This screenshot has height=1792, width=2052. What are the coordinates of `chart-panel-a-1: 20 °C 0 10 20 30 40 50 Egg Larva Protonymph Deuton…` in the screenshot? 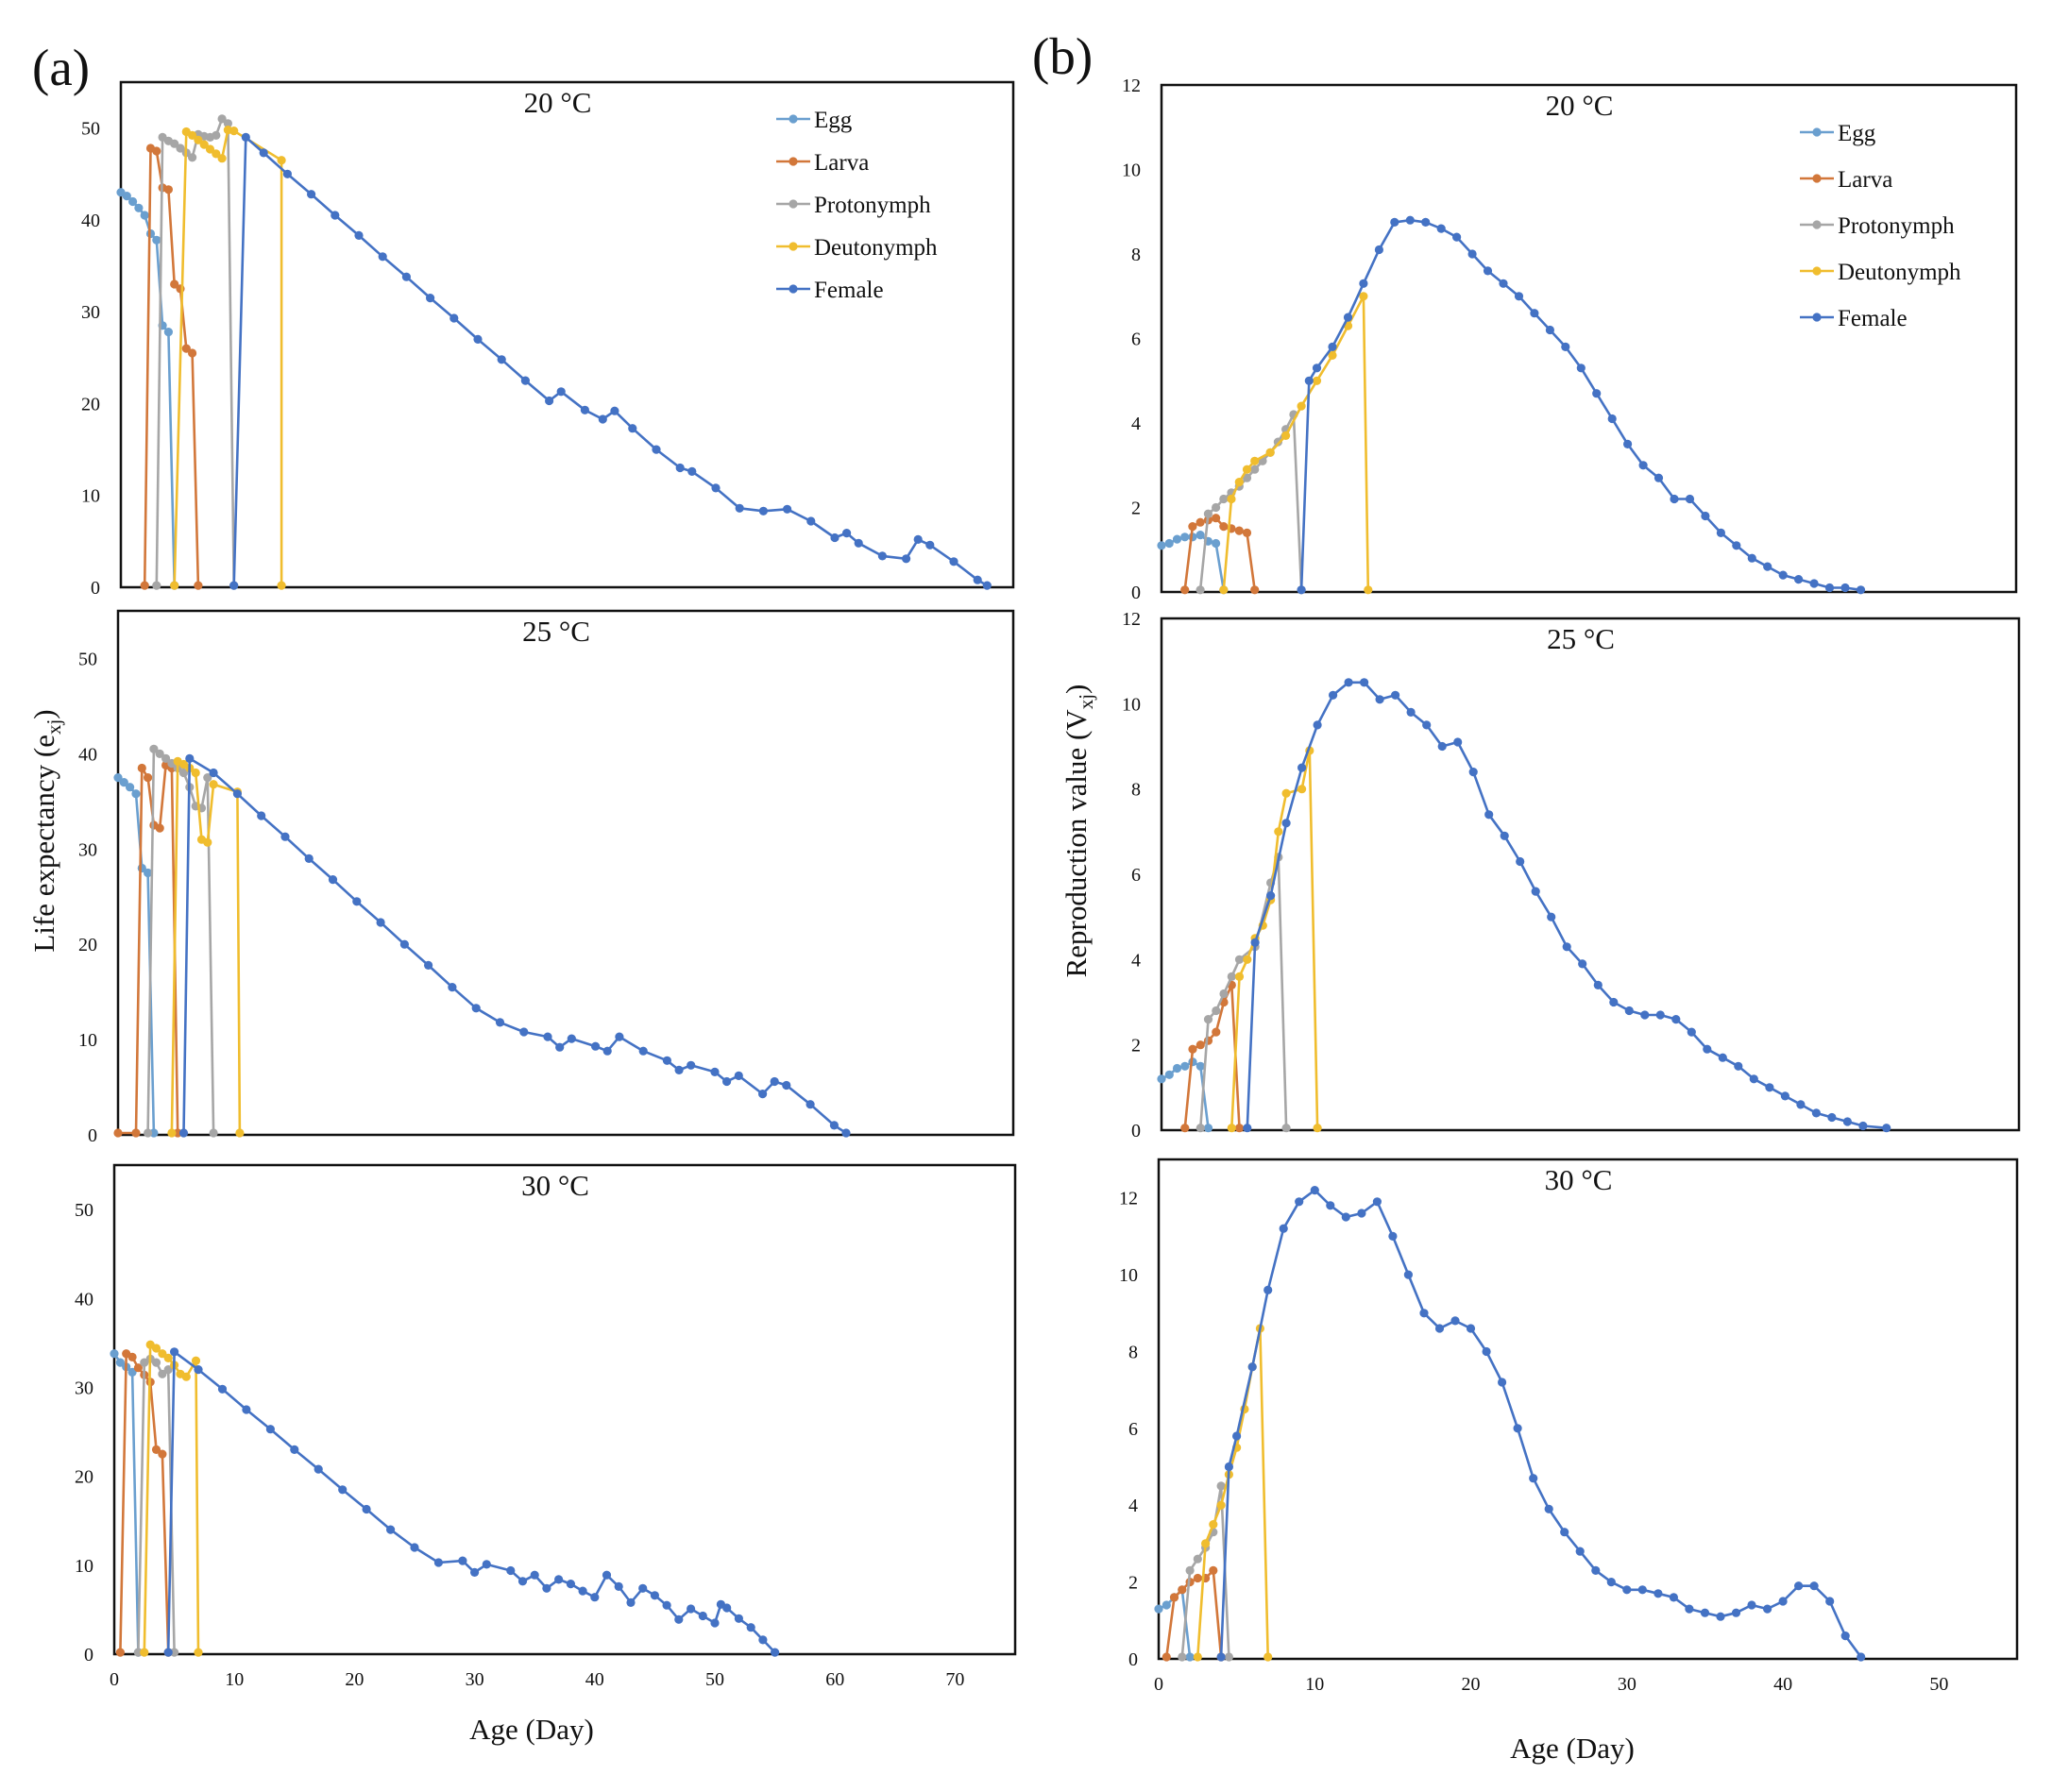 It's located at (548, 340).